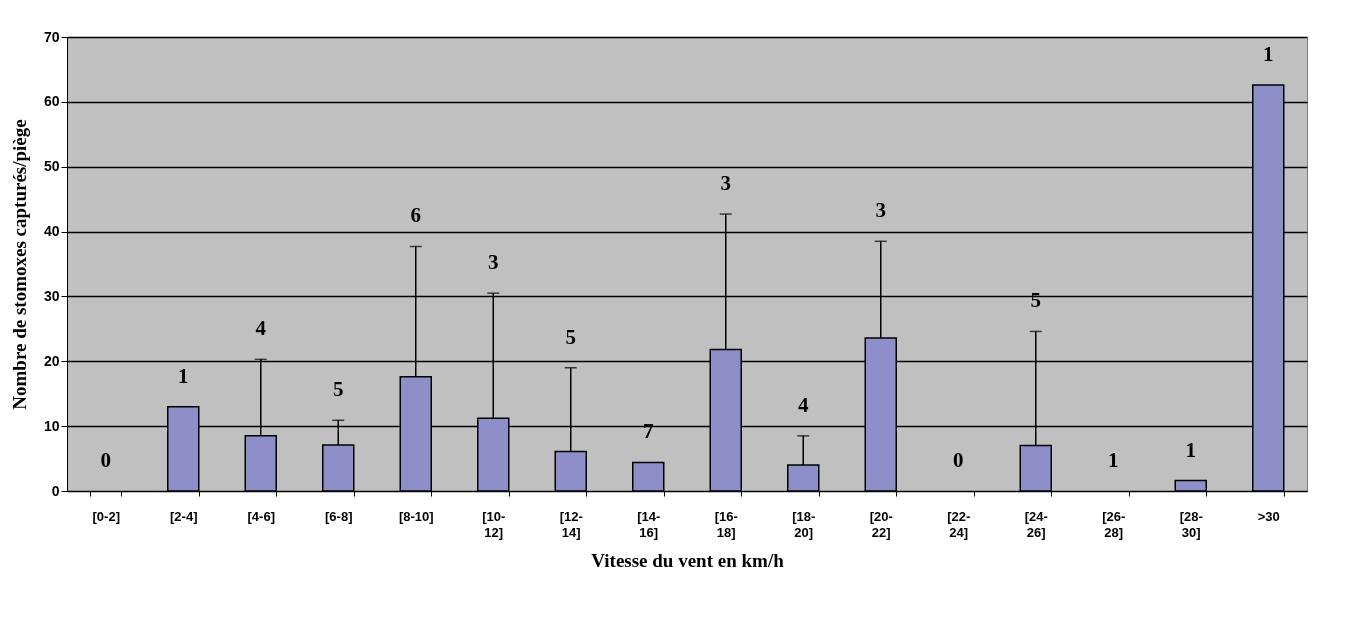 Image resolution: width=1360 pixels, height=617 pixels. Describe the element at coordinates (726, 524) in the screenshot. I see `x-tick-label: [16-18]` at that location.